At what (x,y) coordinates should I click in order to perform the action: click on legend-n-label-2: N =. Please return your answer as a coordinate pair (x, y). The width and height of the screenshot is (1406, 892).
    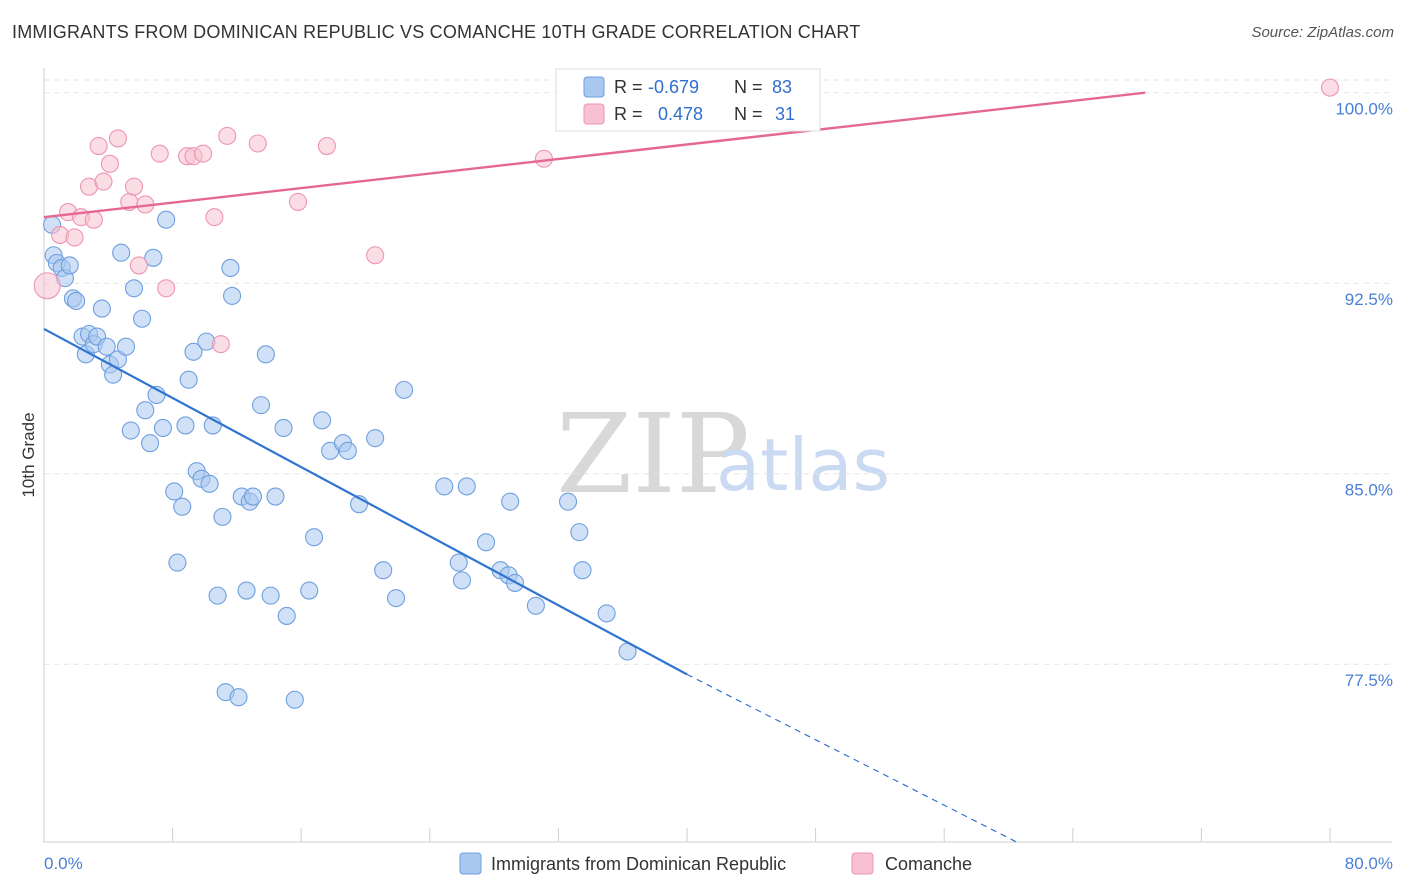
    Looking at the image, I should click on (748, 114).